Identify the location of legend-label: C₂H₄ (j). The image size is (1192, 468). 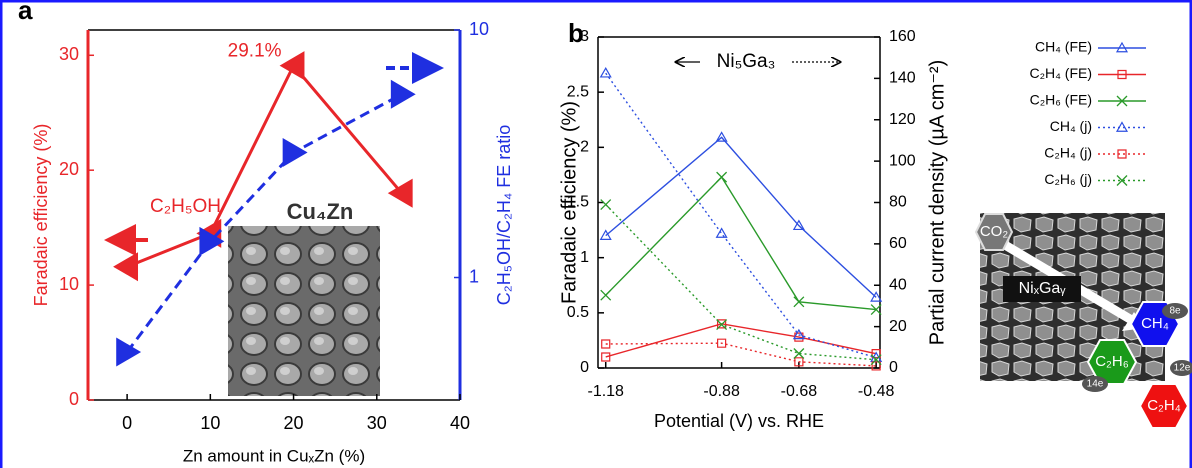
(1068, 153).